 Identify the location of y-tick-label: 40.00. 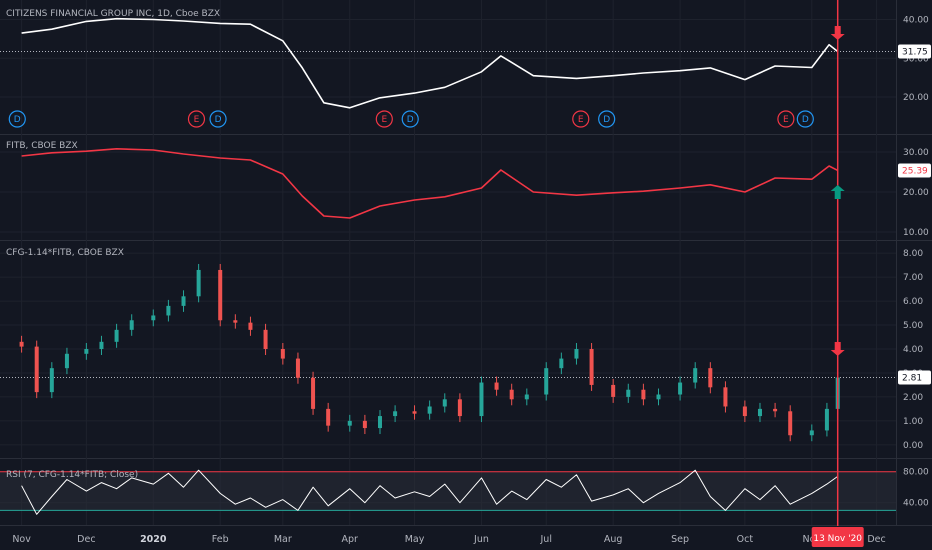
(916, 21).